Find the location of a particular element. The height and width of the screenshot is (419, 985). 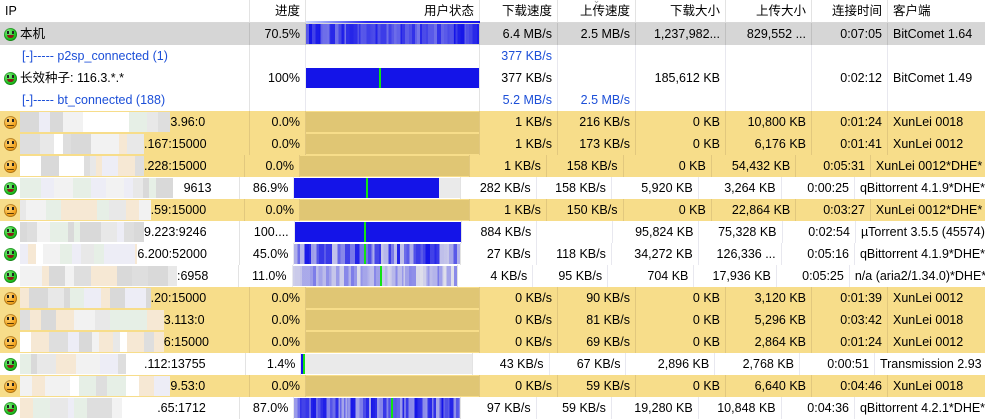

cell-progress: 45.0% is located at coordinates (267, 254).